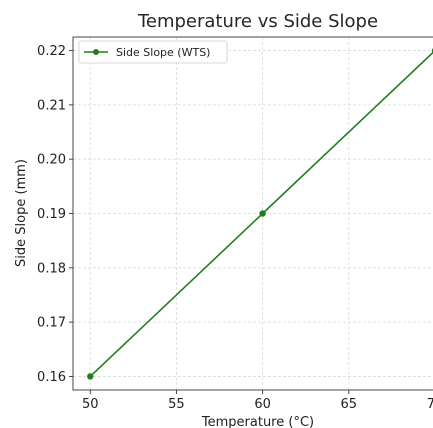 The width and height of the screenshot is (433, 428). What do you see at coordinates (257, 21) in the screenshot?
I see `chart-title: Temperature vs Side Slope` at bounding box center [257, 21].